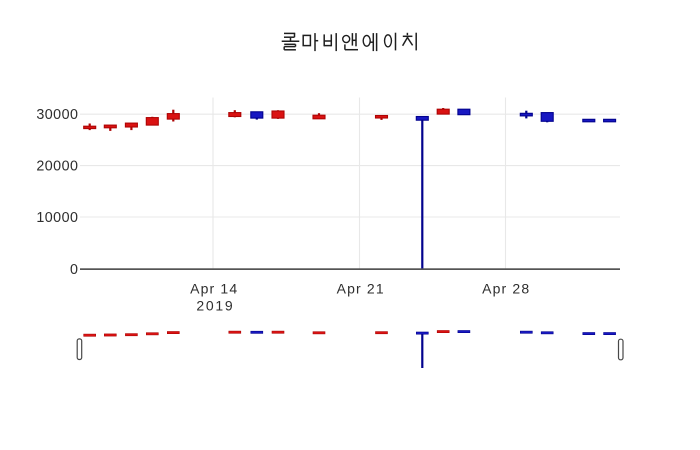  What do you see at coordinates (74, 270) in the screenshot?
I see `svg-text: 0` at bounding box center [74, 270].